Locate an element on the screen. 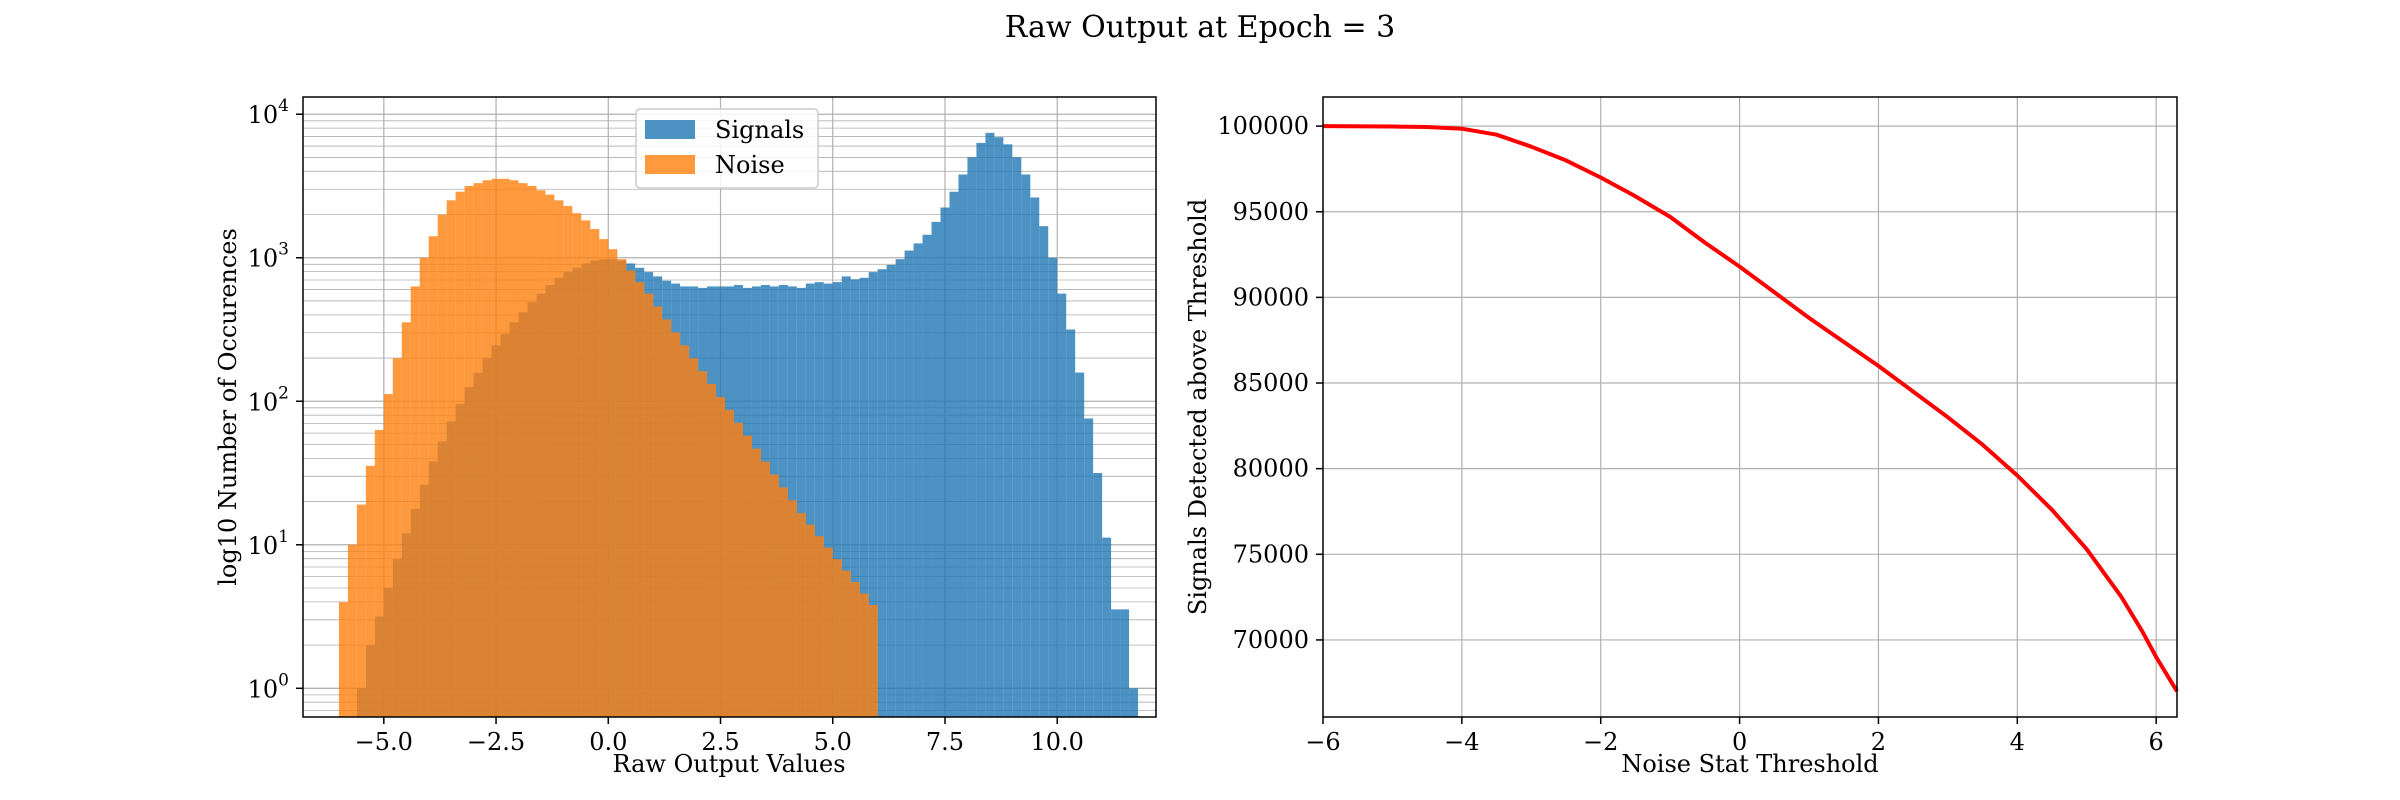 This screenshot has height=800, width=2400. figure-title: Raw Output at Epoch = 3 is located at coordinates (1200, 27).